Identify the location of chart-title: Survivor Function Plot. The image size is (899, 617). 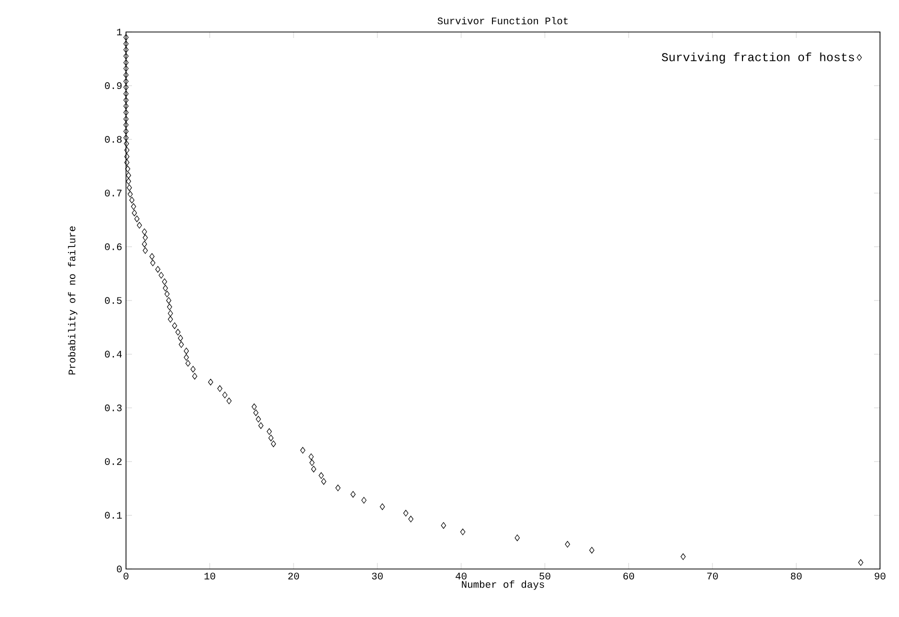
(503, 20).